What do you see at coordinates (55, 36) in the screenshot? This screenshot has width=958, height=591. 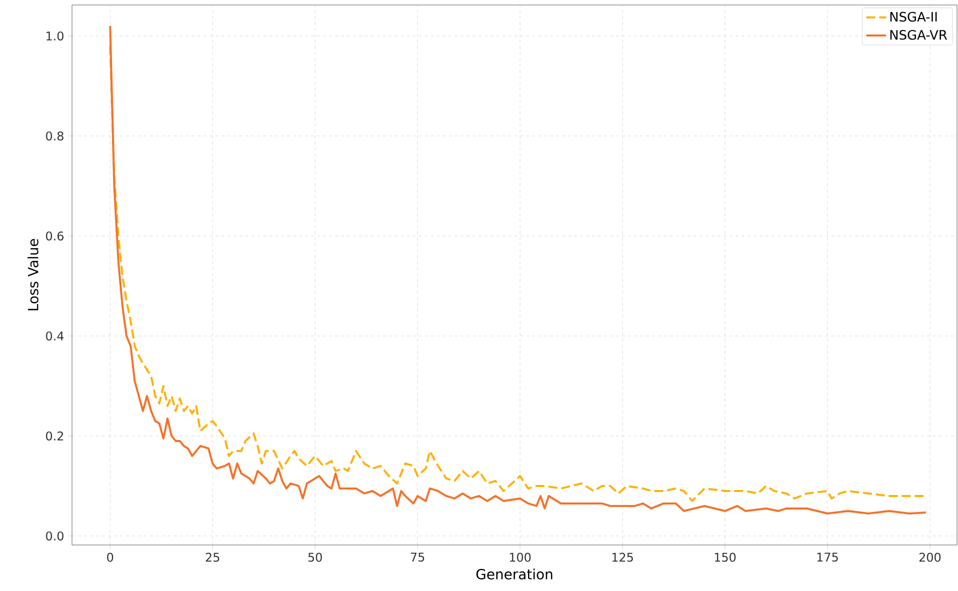 I see `y-tick-label: 1.0` at bounding box center [55, 36].